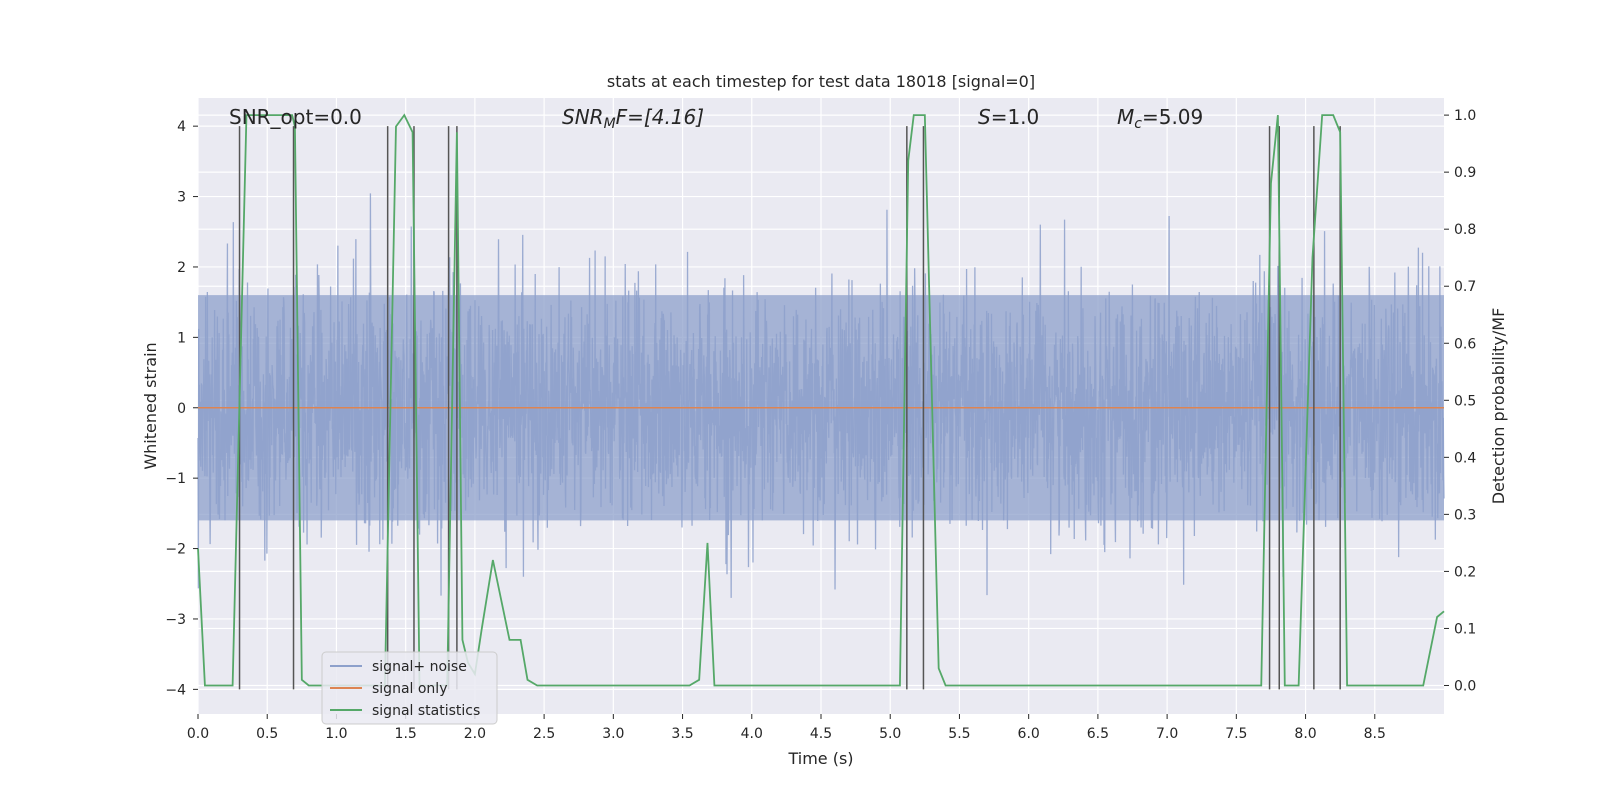 Image resolution: width=1600 pixels, height=800 pixels. What do you see at coordinates (752, 734) in the screenshot?
I see `x-tick-label: 4.0` at bounding box center [752, 734].